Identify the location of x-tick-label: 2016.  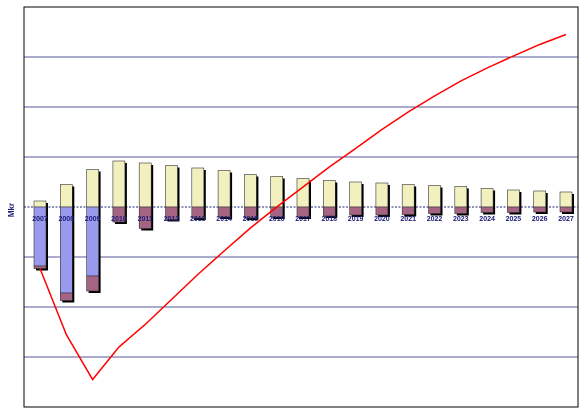
(277, 219).